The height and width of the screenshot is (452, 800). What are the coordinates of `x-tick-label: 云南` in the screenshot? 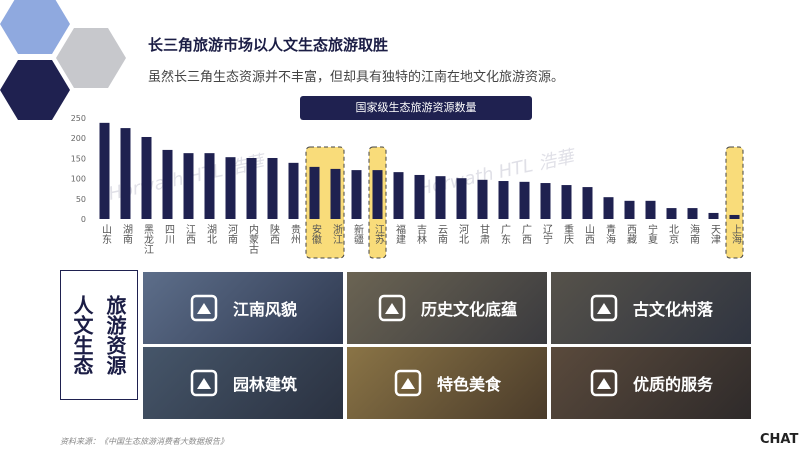 It's located at (441, 234).